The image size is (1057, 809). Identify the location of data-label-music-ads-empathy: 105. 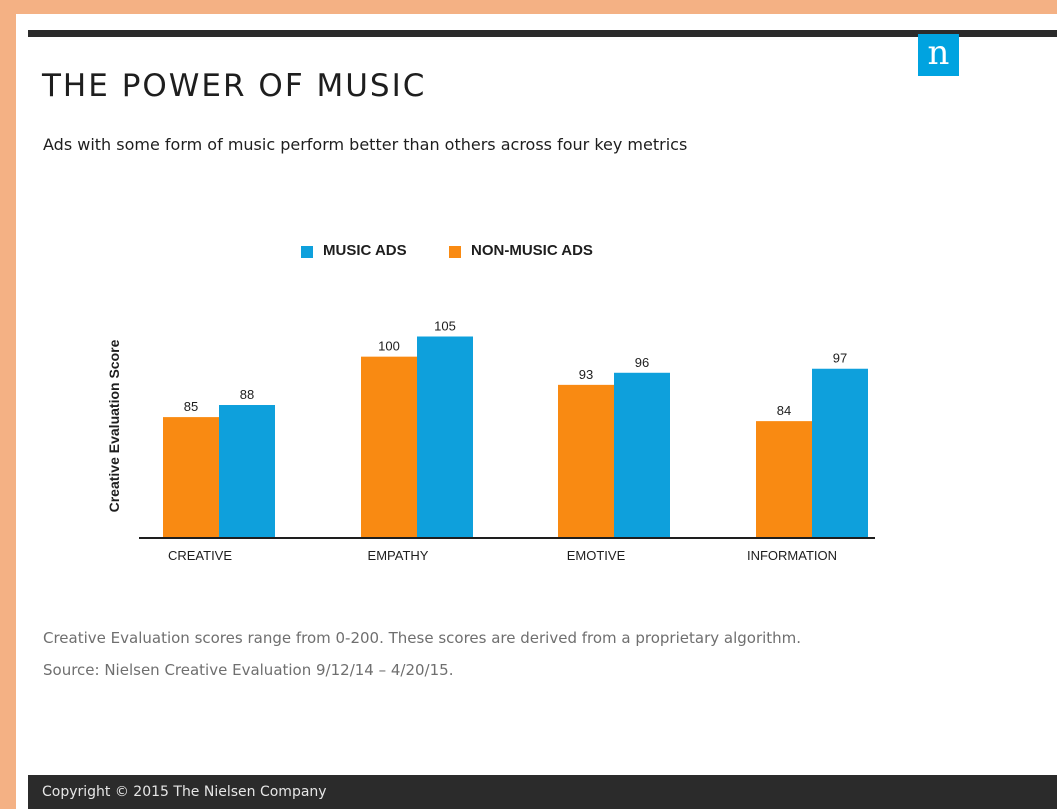
(445, 326).